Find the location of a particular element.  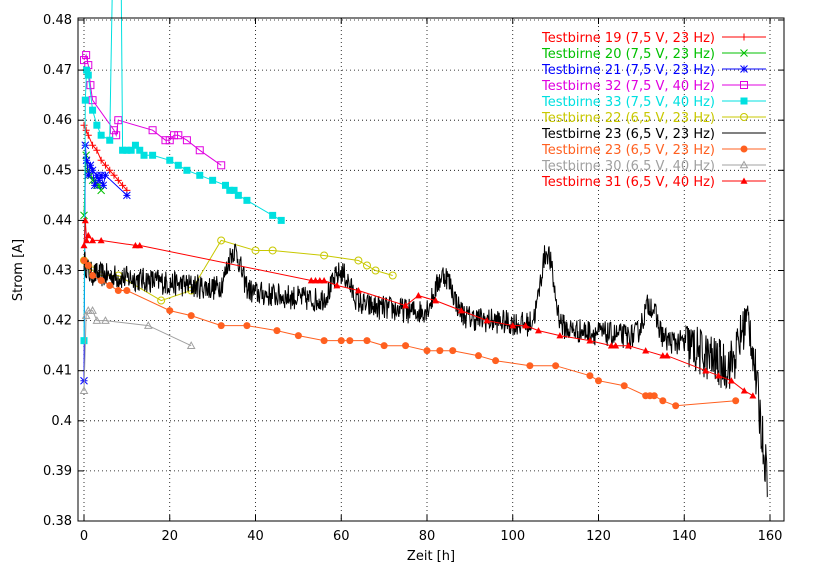

y-tick-label: 0.4 is located at coordinates (61, 421).